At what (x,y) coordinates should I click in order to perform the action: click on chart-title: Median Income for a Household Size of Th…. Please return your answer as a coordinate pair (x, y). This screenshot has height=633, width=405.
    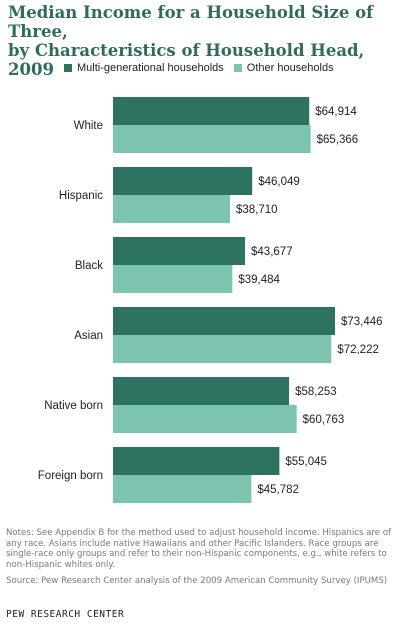
    Looking at the image, I should click on (204, 41).